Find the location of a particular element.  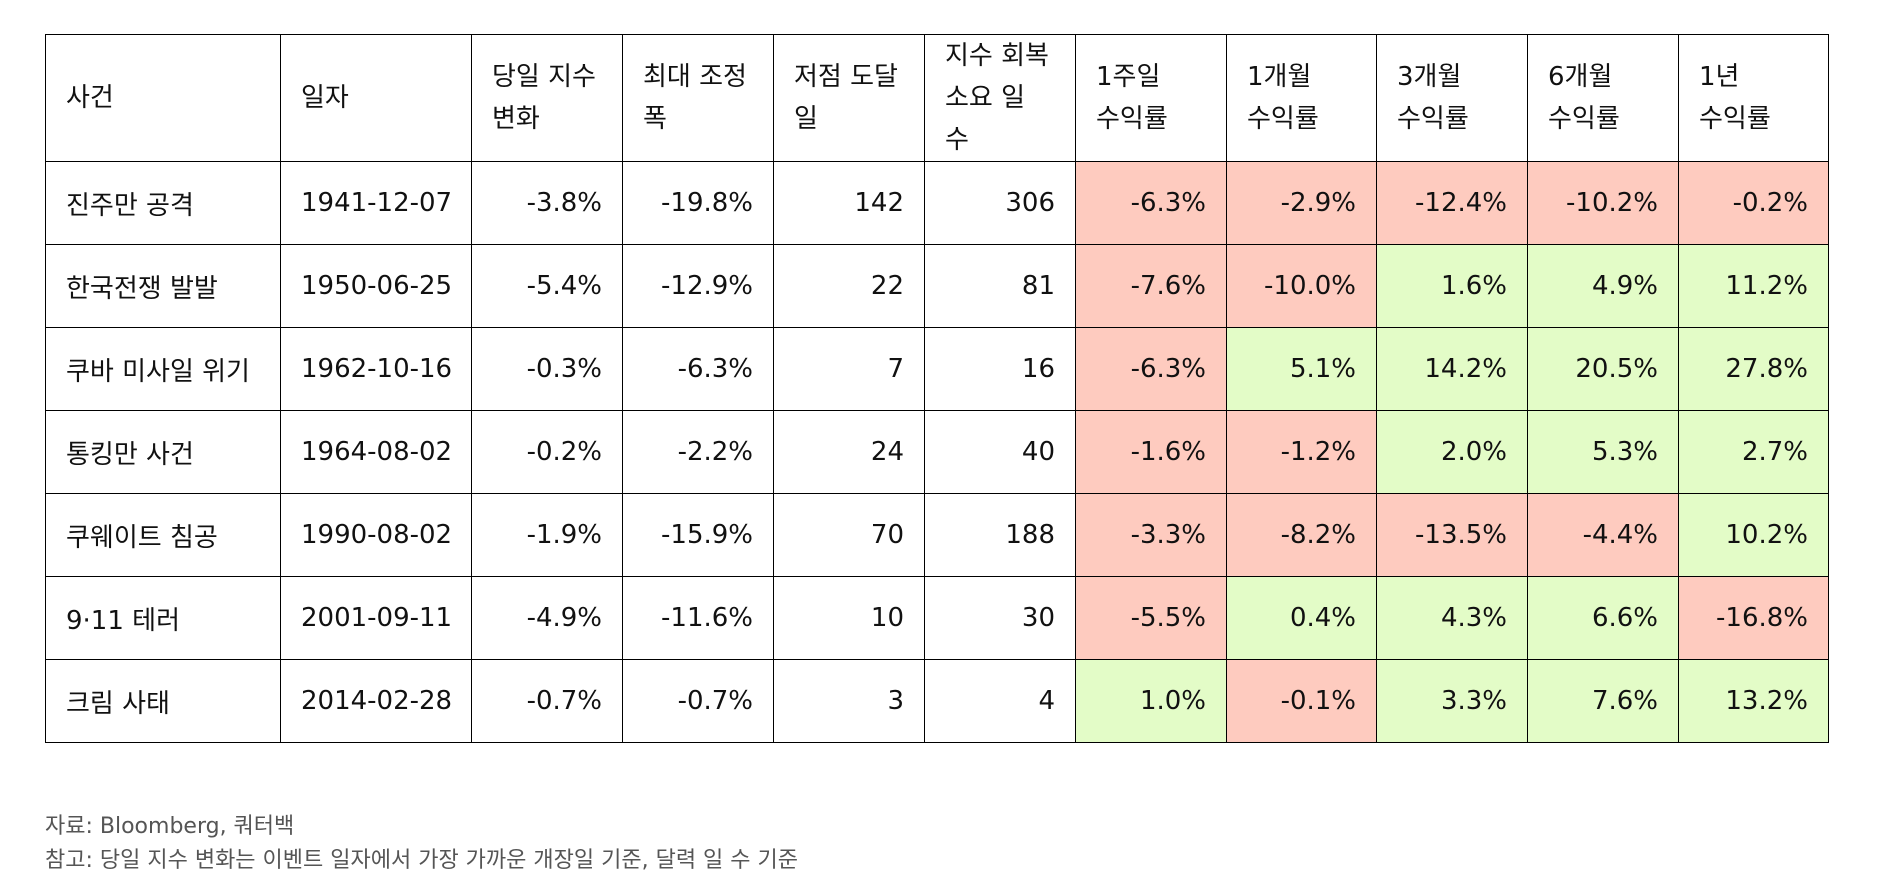

cell-max-drawdown: -11.6% is located at coordinates (698, 618).